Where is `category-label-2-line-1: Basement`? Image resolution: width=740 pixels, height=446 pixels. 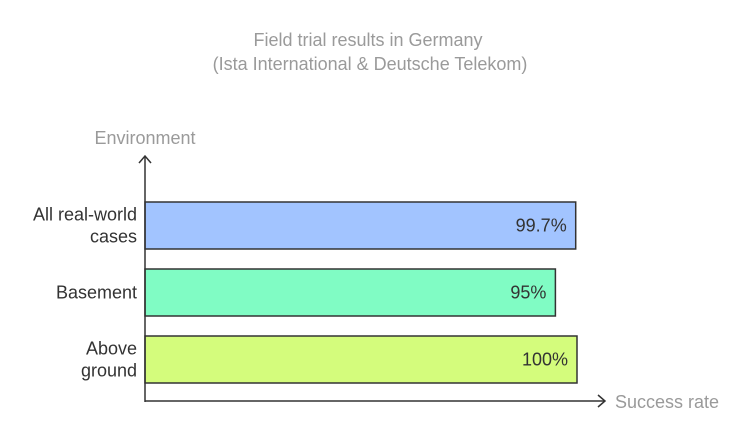
category-label-2-line-1: Basement is located at coordinates (96, 293).